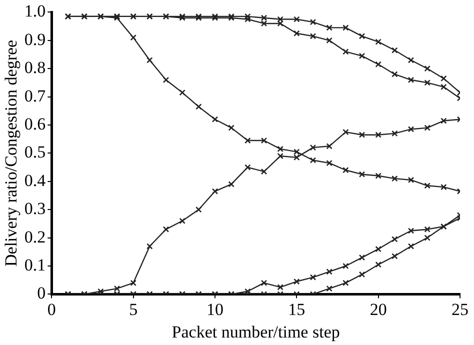  I want to click on x-tick-label: 10, so click(215, 309).